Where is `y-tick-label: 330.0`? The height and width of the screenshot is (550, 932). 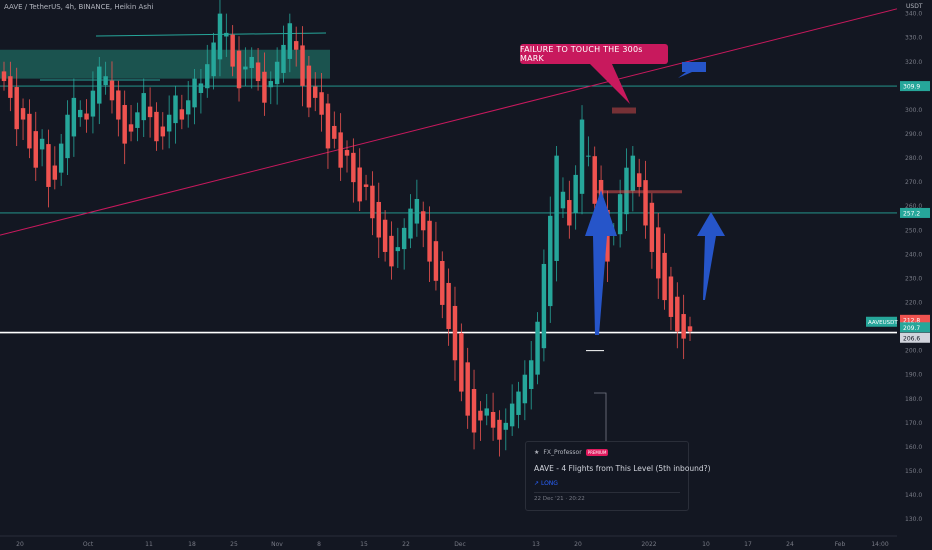
y-tick-label: 330.0 is located at coordinates (913, 38).